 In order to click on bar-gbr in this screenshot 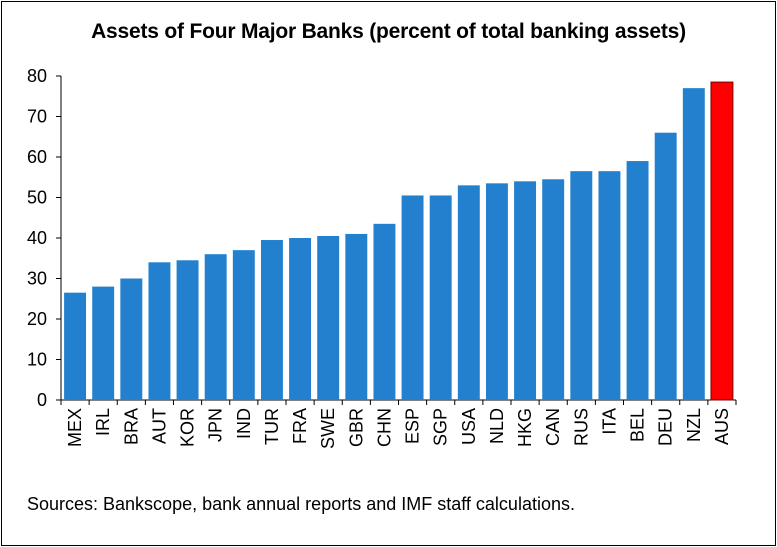, I will do `click(356, 316)`.